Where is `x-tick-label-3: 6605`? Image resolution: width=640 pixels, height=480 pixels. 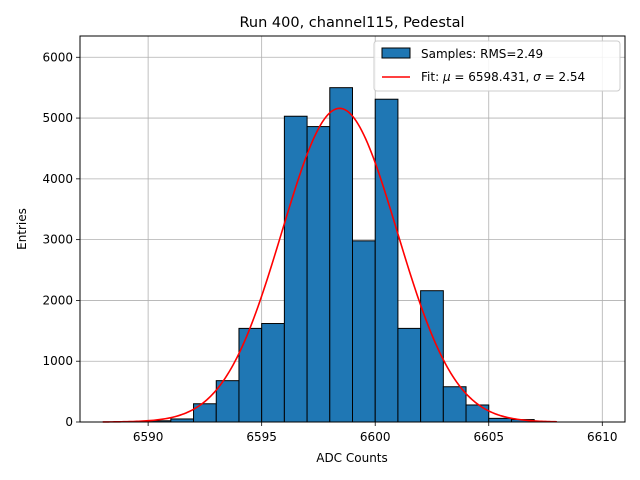 x-tick-label-3: 6605 is located at coordinates (488, 437).